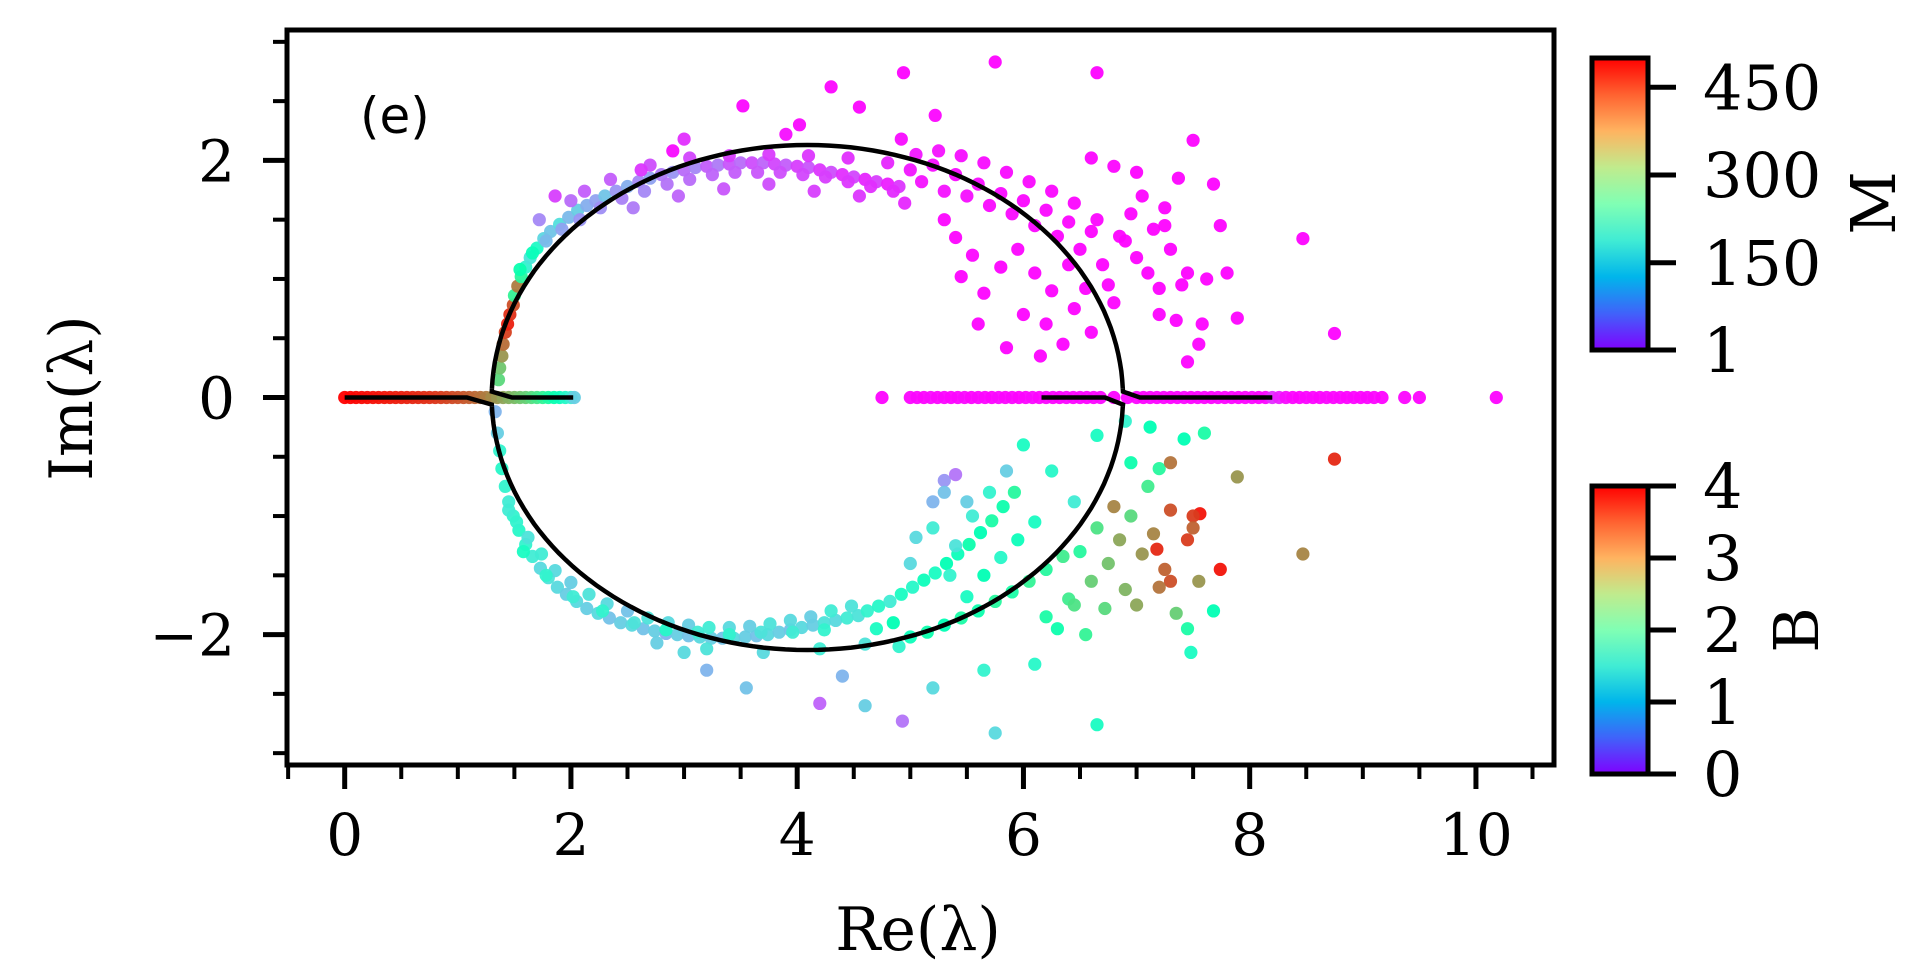  Describe the element at coordinates (1722, 630) in the screenshot. I see `colorbar-tick-label: 2` at that location.